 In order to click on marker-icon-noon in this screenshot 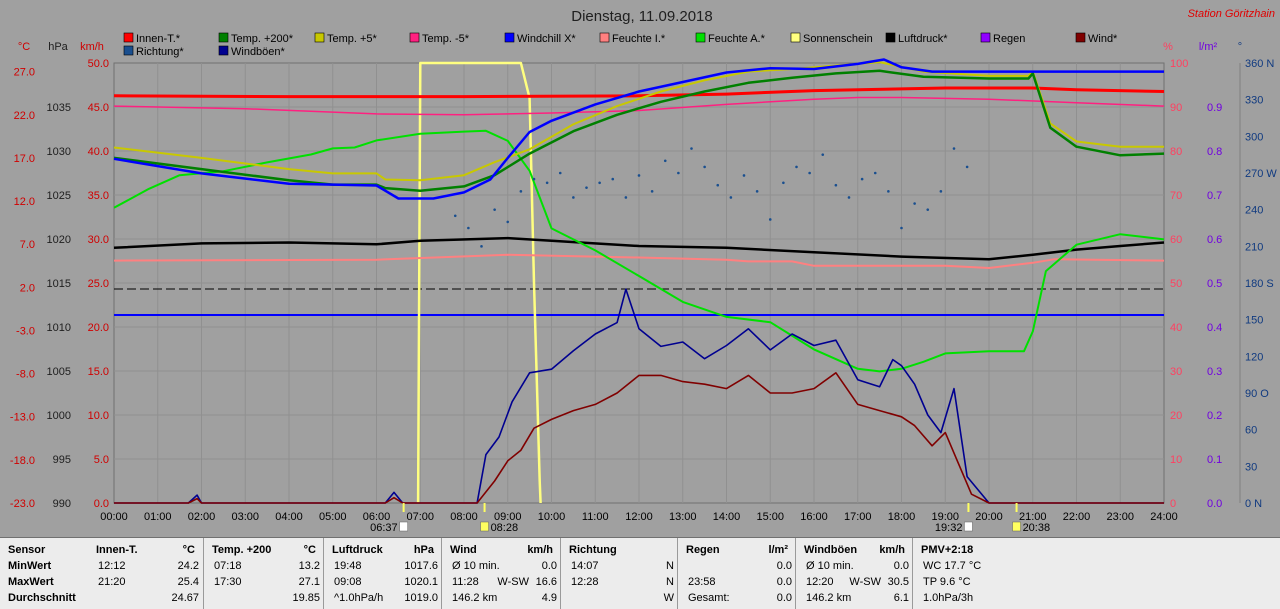, I will do `click(484, 526)`.